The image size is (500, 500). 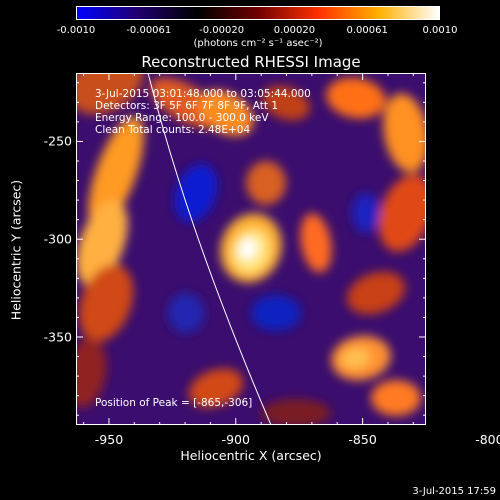 I want to click on x-tick-label: -850, so click(x=362, y=439).